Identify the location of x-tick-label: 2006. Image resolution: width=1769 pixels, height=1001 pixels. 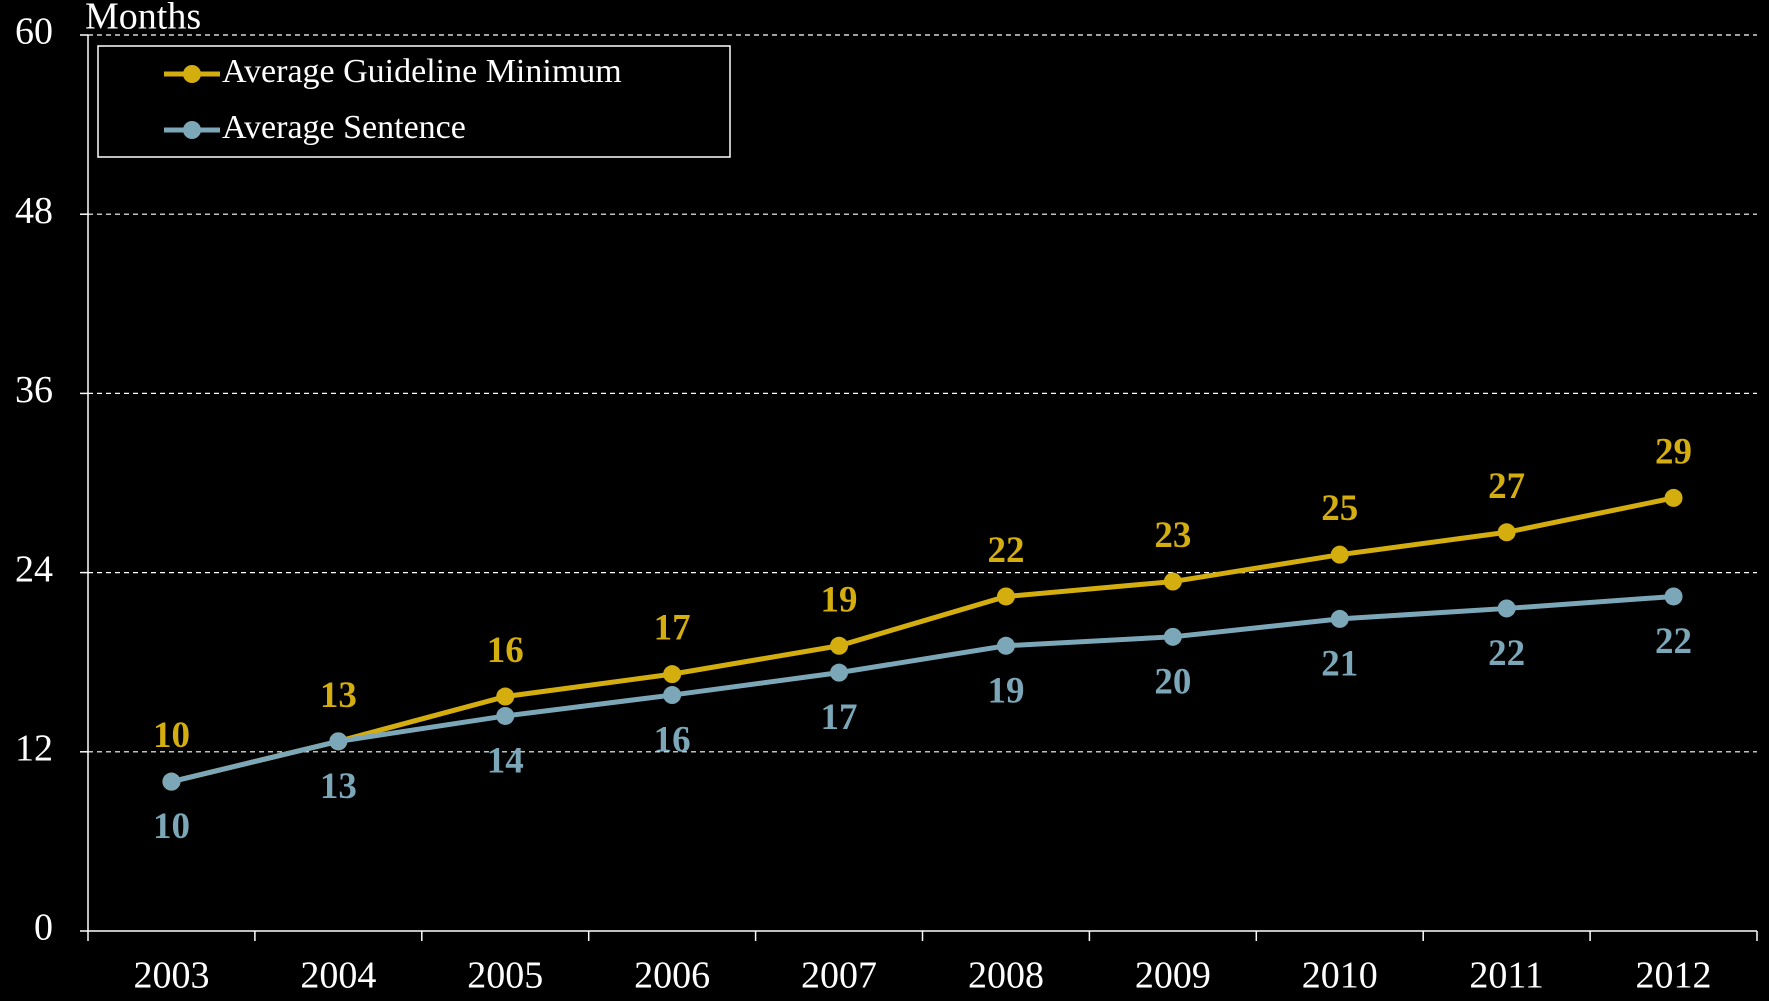
(672, 976).